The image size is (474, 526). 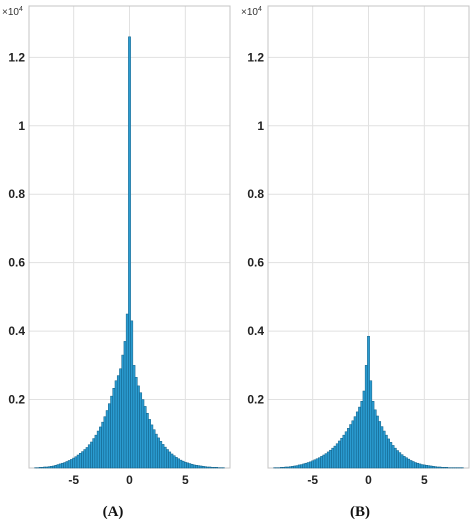 I want to click on x-tick-label-a-1: 0, so click(x=129, y=480).